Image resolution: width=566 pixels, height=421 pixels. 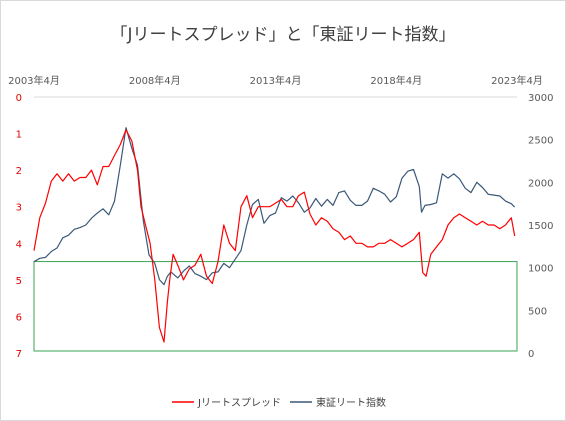 What do you see at coordinates (396, 80) in the screenshot?
I see `x-tick-label: 2018年4月` at bounding box center [396, 80].